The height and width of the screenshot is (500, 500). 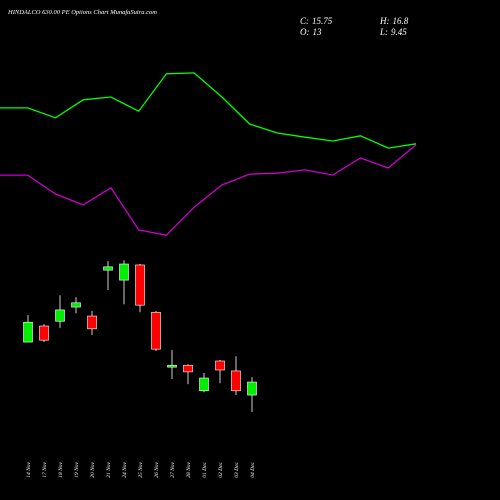 What do you see at coordinates (173, 469) in the screenshot?
I see `x-tick-label: 27 Nov` at bounding box center [173, 469].